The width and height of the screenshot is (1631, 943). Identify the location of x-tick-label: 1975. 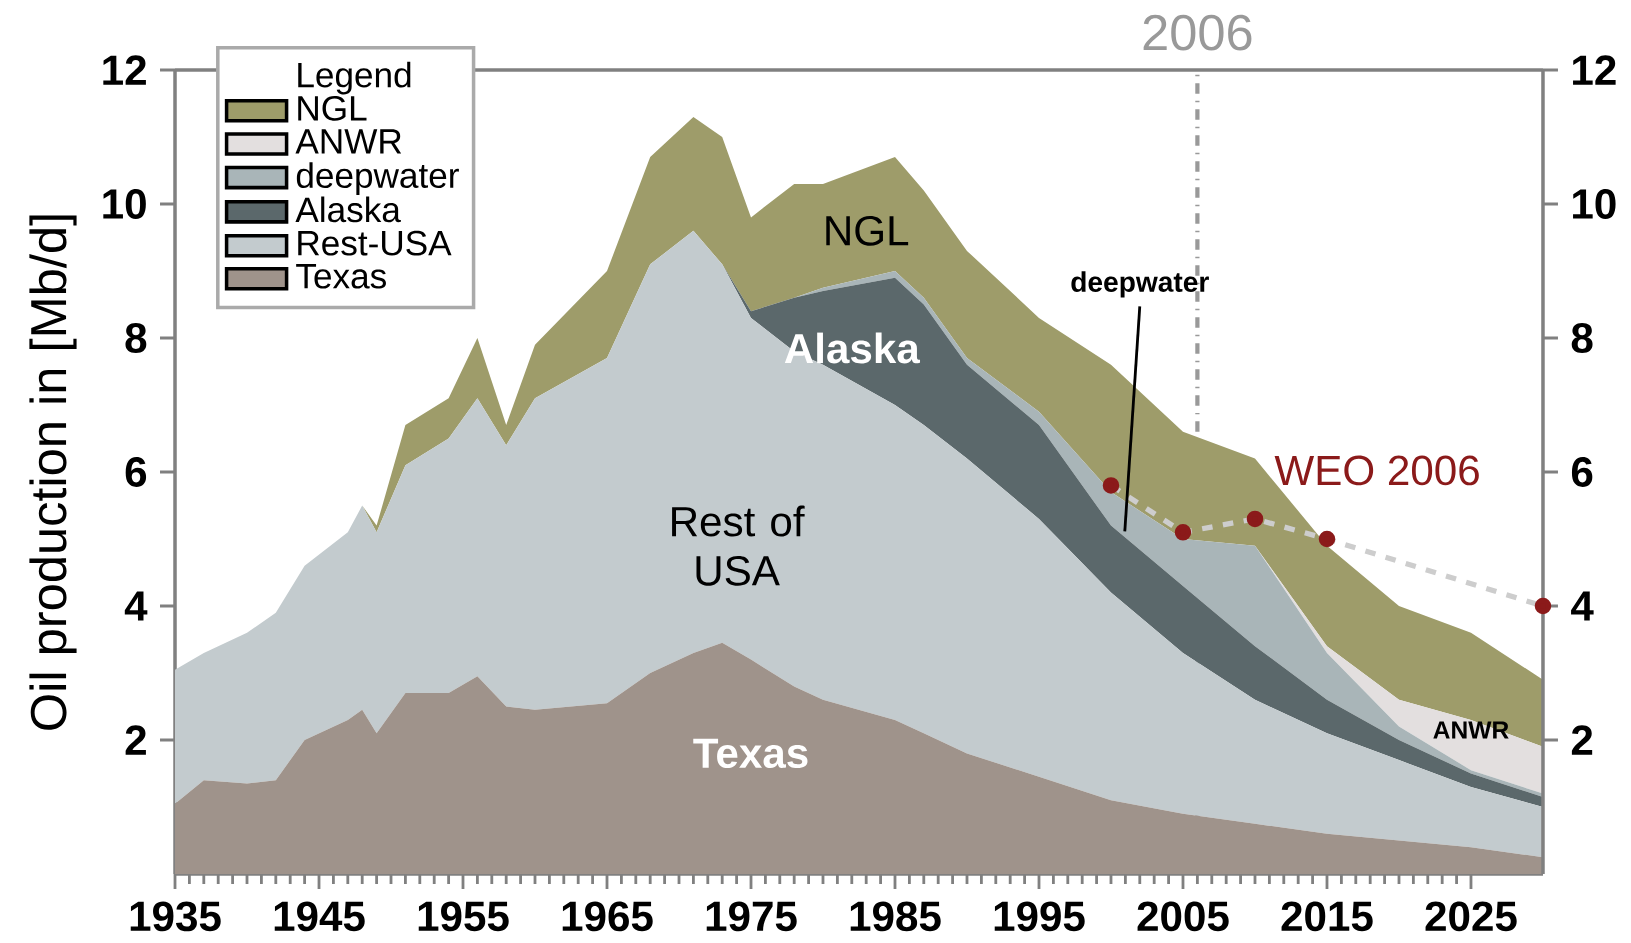
(751, 916).